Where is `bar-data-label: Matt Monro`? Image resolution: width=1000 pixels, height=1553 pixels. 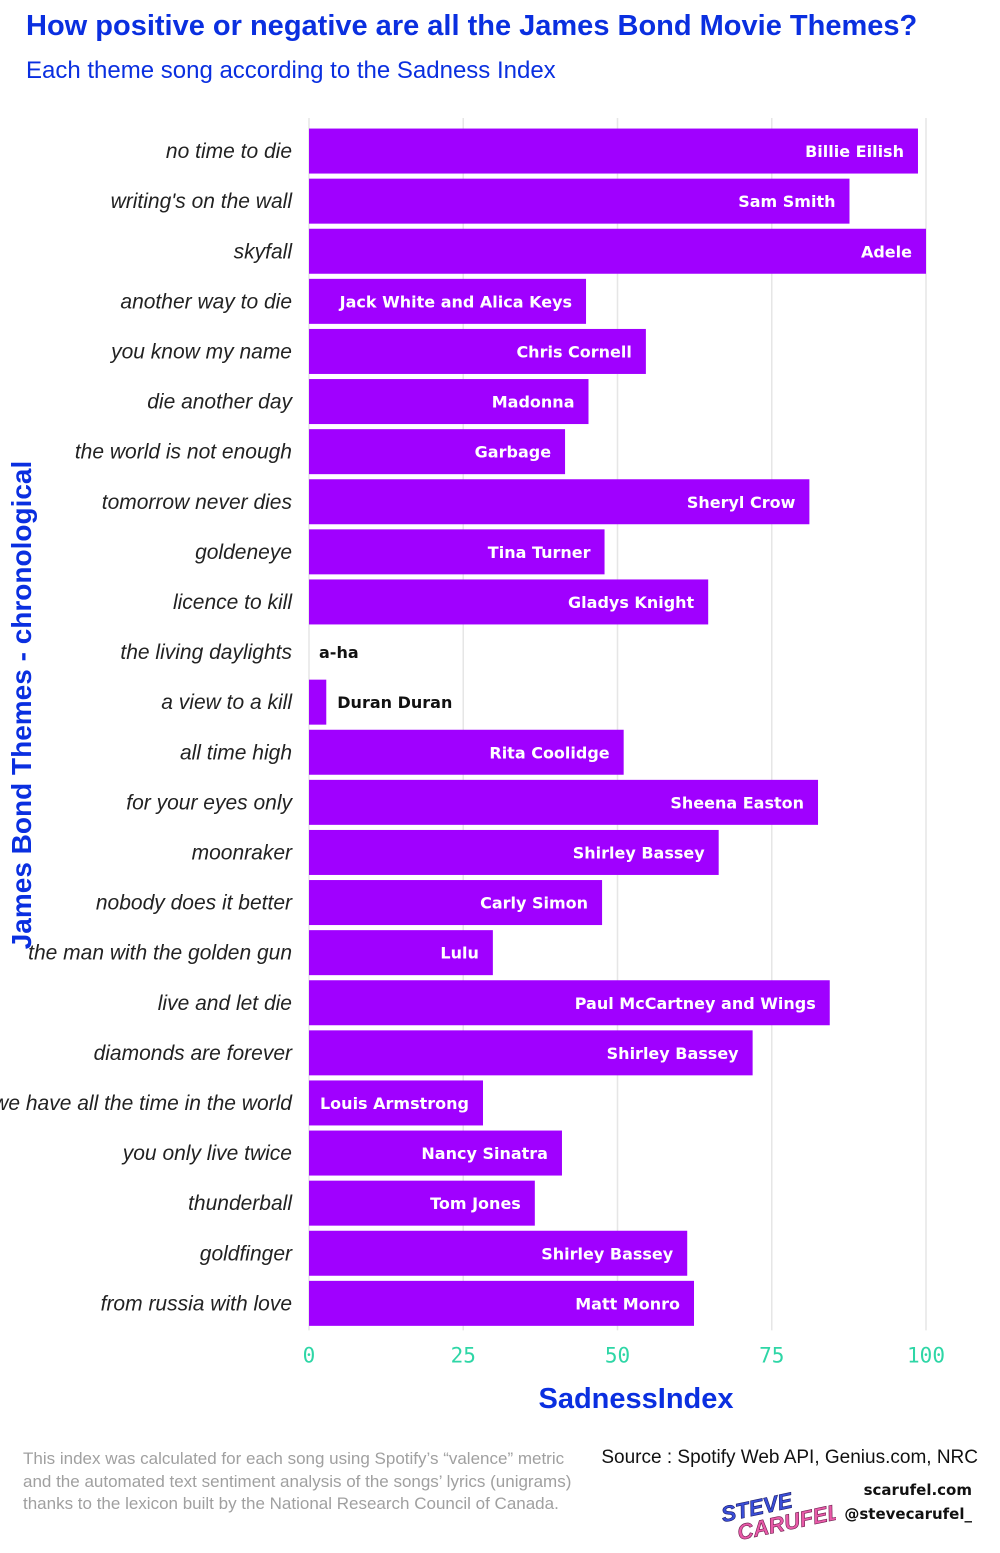
bar-data-label: Matt Monro is located at coordinates (627, 1303).